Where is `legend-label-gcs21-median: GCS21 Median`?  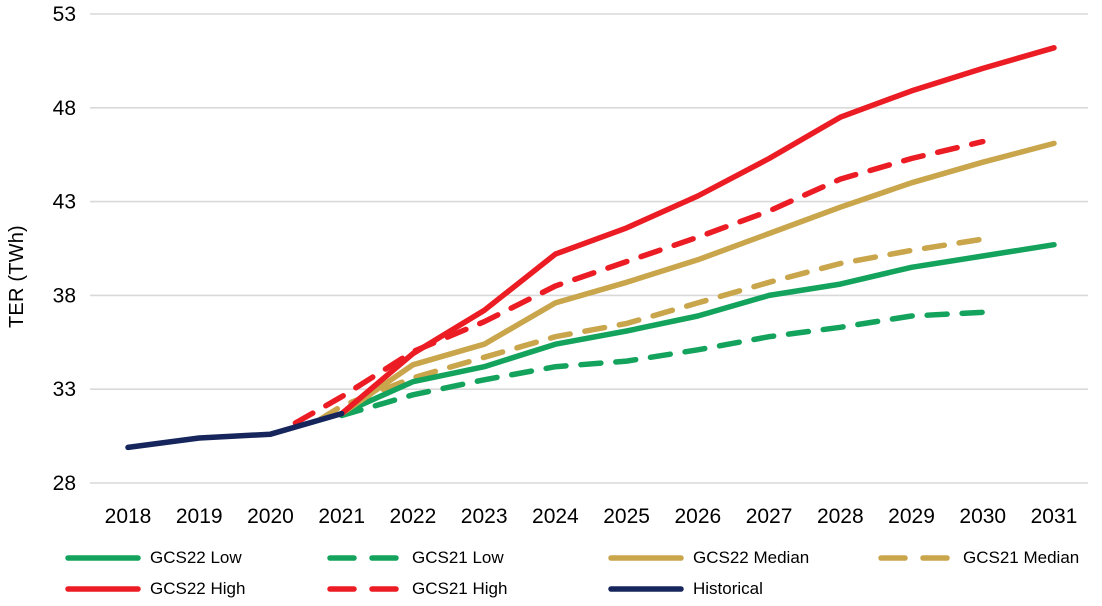 legend-label-gcs21-median: GCS21 Median is located at coordinates (1021, 557).